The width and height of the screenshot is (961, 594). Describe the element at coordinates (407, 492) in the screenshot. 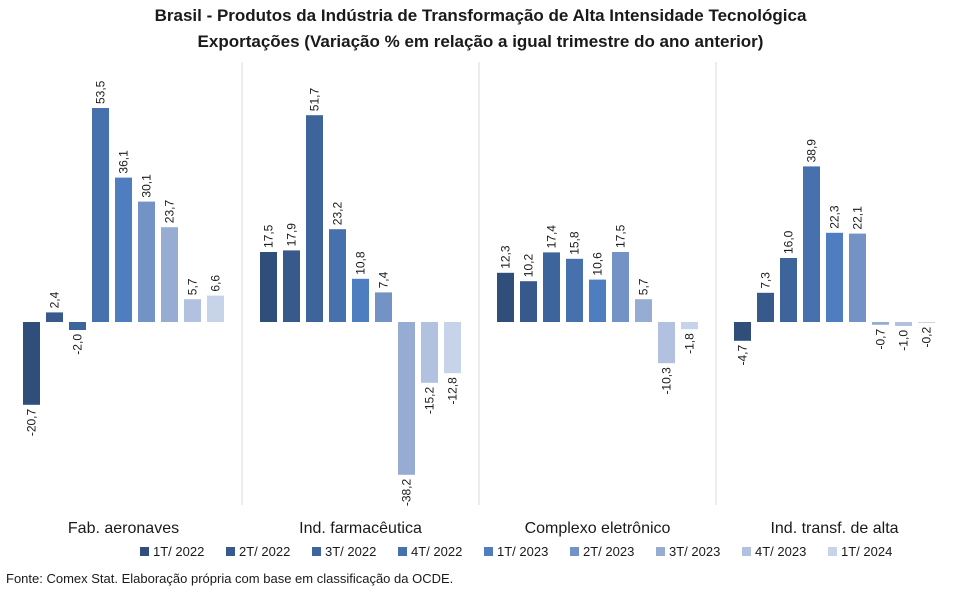

I see `data-label: -38,2` at that location.